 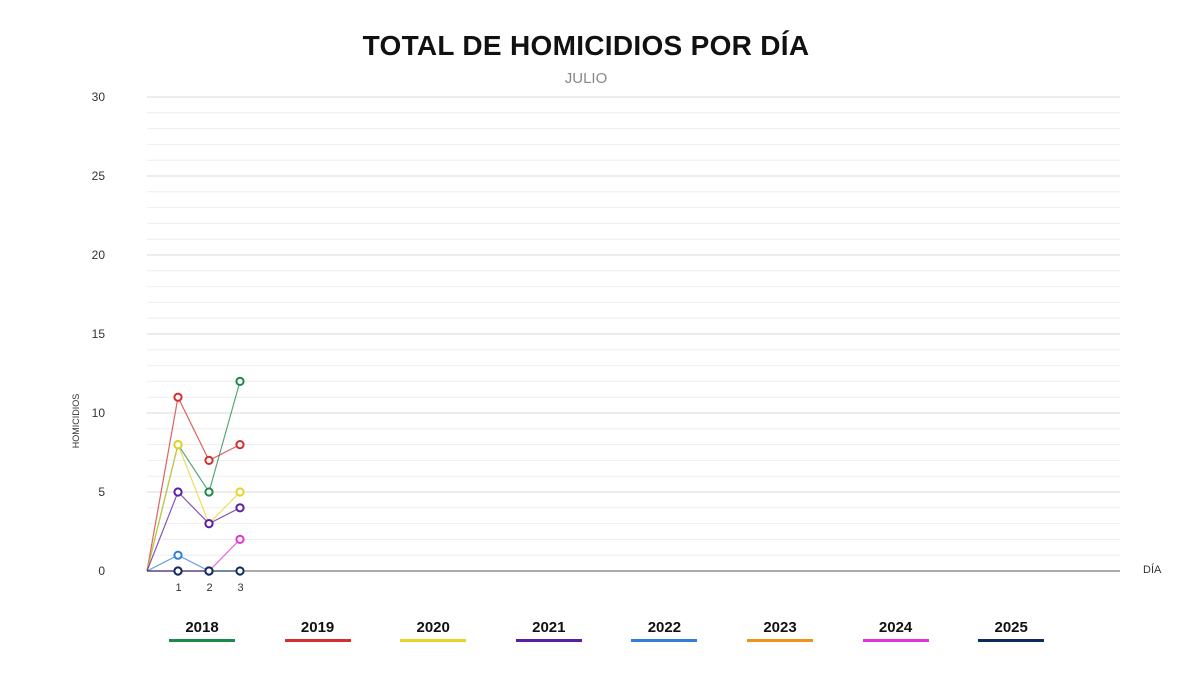 I want to click on y-tick-label: 15, so click(x=99, y=334).